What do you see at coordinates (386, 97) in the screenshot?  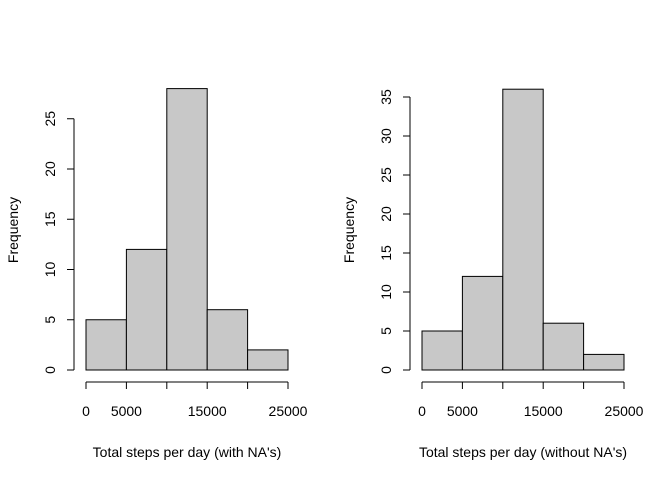 I see `y-tick-label: 35` at bounding box center [386, 97].